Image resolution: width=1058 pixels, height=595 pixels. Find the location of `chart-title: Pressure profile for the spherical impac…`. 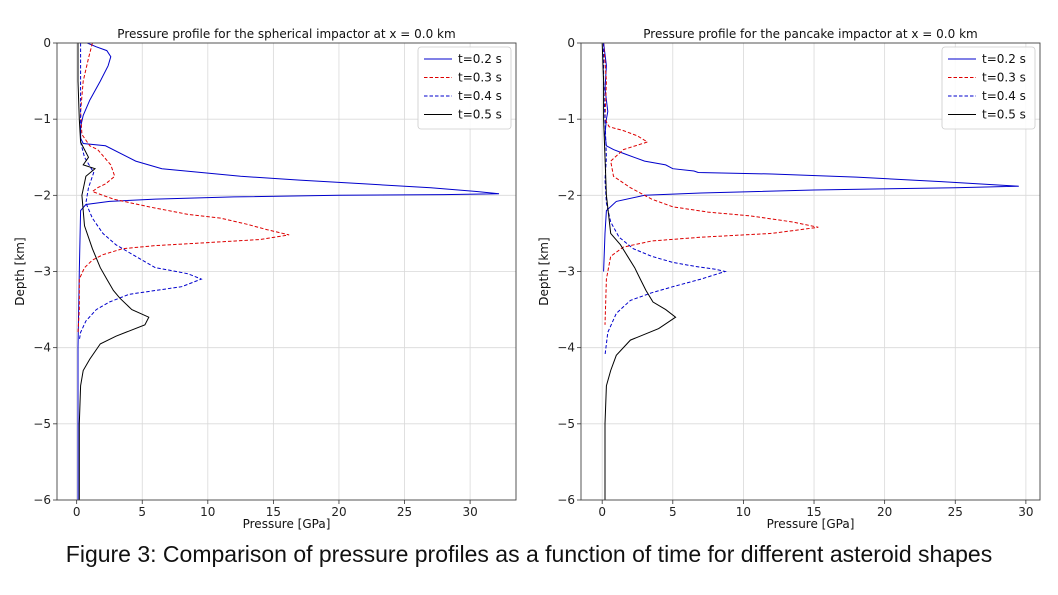

chart-title: Pressure profile for the spherical impac… is located at coordinates (286, 34).